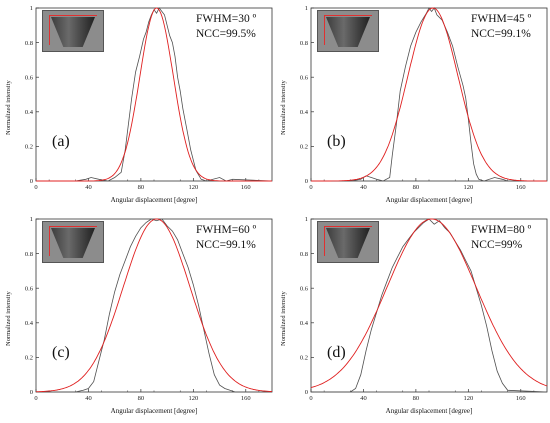 This screenshot has width=550, height=423. Describe the element at coordinates (61, 352) in the screenshot. I see `panel-label-c: (c)` at that location.